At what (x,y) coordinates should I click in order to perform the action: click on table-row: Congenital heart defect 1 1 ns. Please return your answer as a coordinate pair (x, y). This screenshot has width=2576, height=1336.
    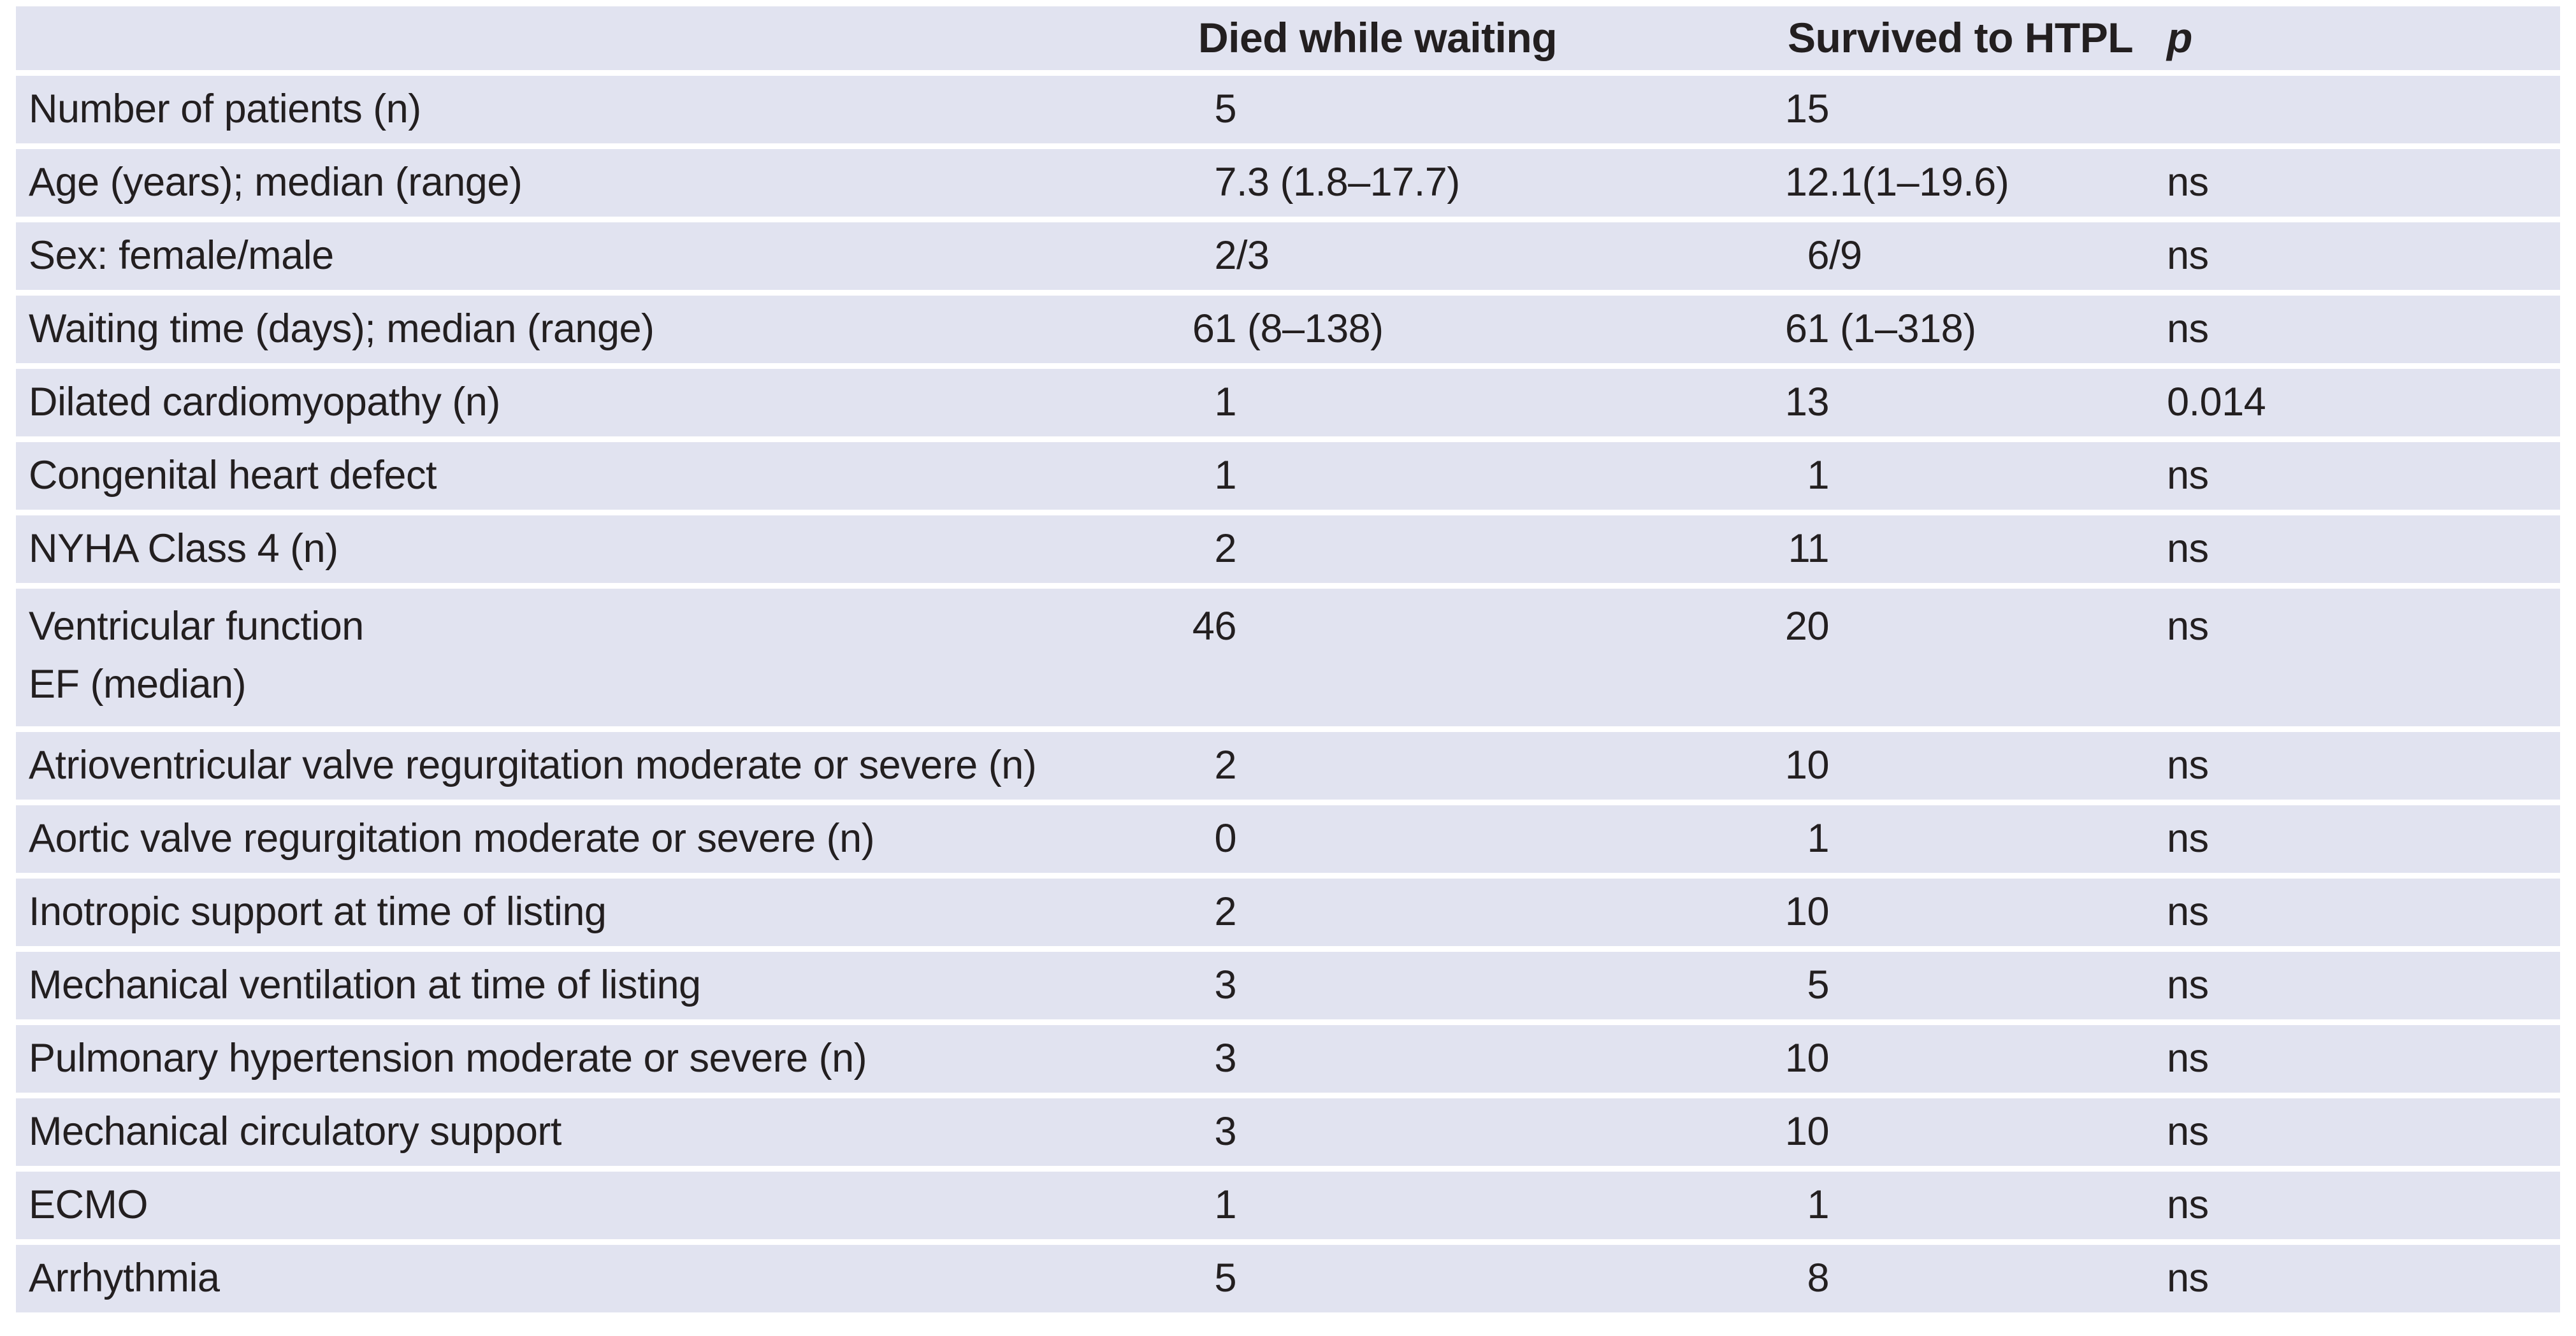
    Looking at the image, I should click on (1288, 478).